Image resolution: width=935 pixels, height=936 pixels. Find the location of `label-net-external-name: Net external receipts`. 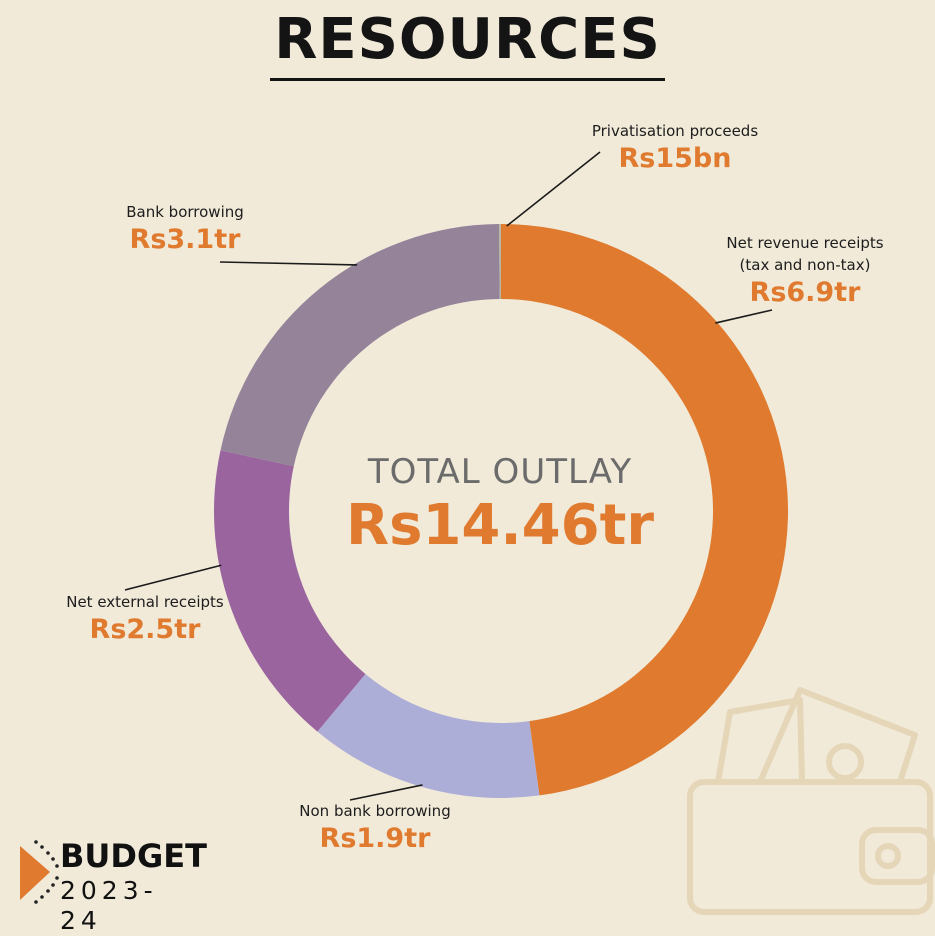

label-net-external-name: Net external receipts is located at coordinates (145, 602).